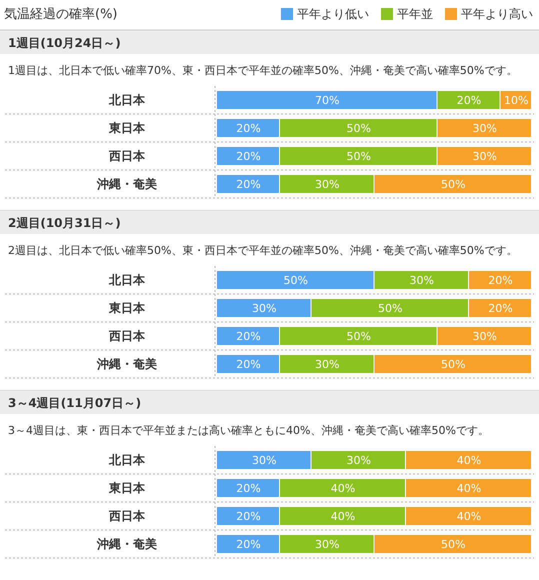 Image resolution: width=539 pixels, height=580 pixels. I want to click on text: 3～4週目(11月07日～), so click(75, 403).